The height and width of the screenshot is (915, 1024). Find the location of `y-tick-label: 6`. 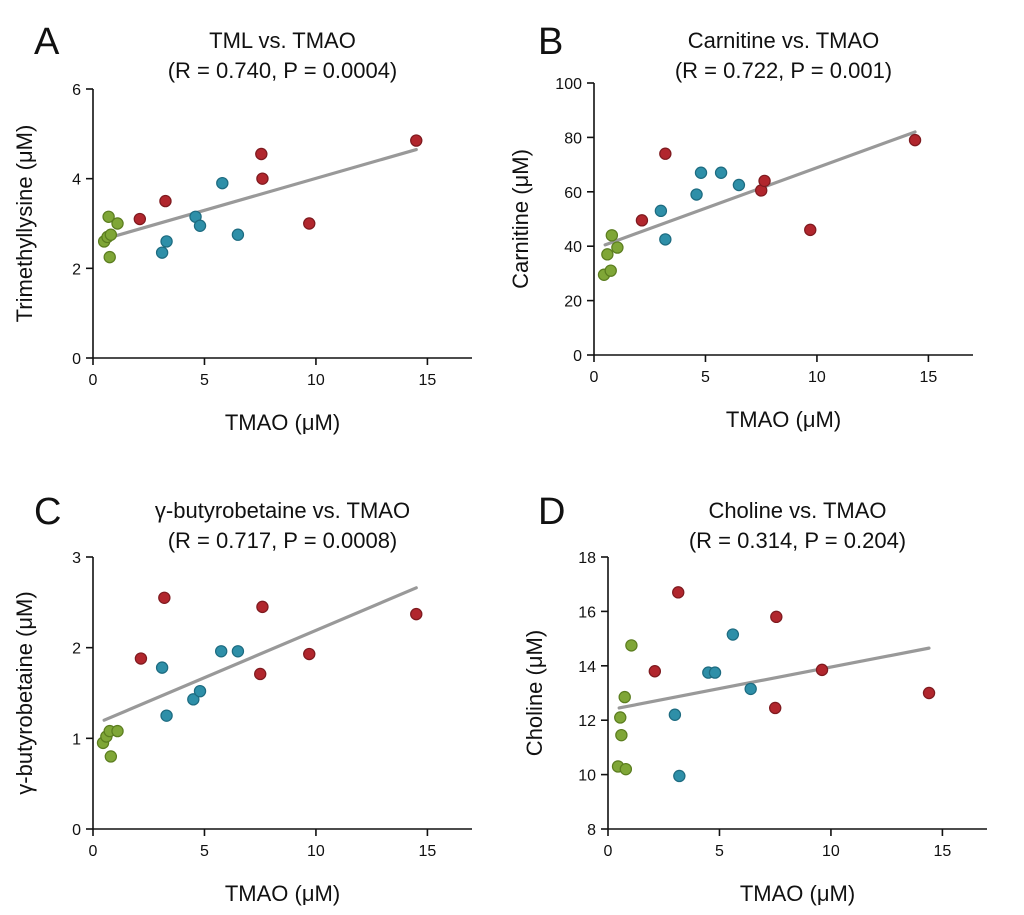

y-tick-label: 6 is located at coordinates (76, 90).